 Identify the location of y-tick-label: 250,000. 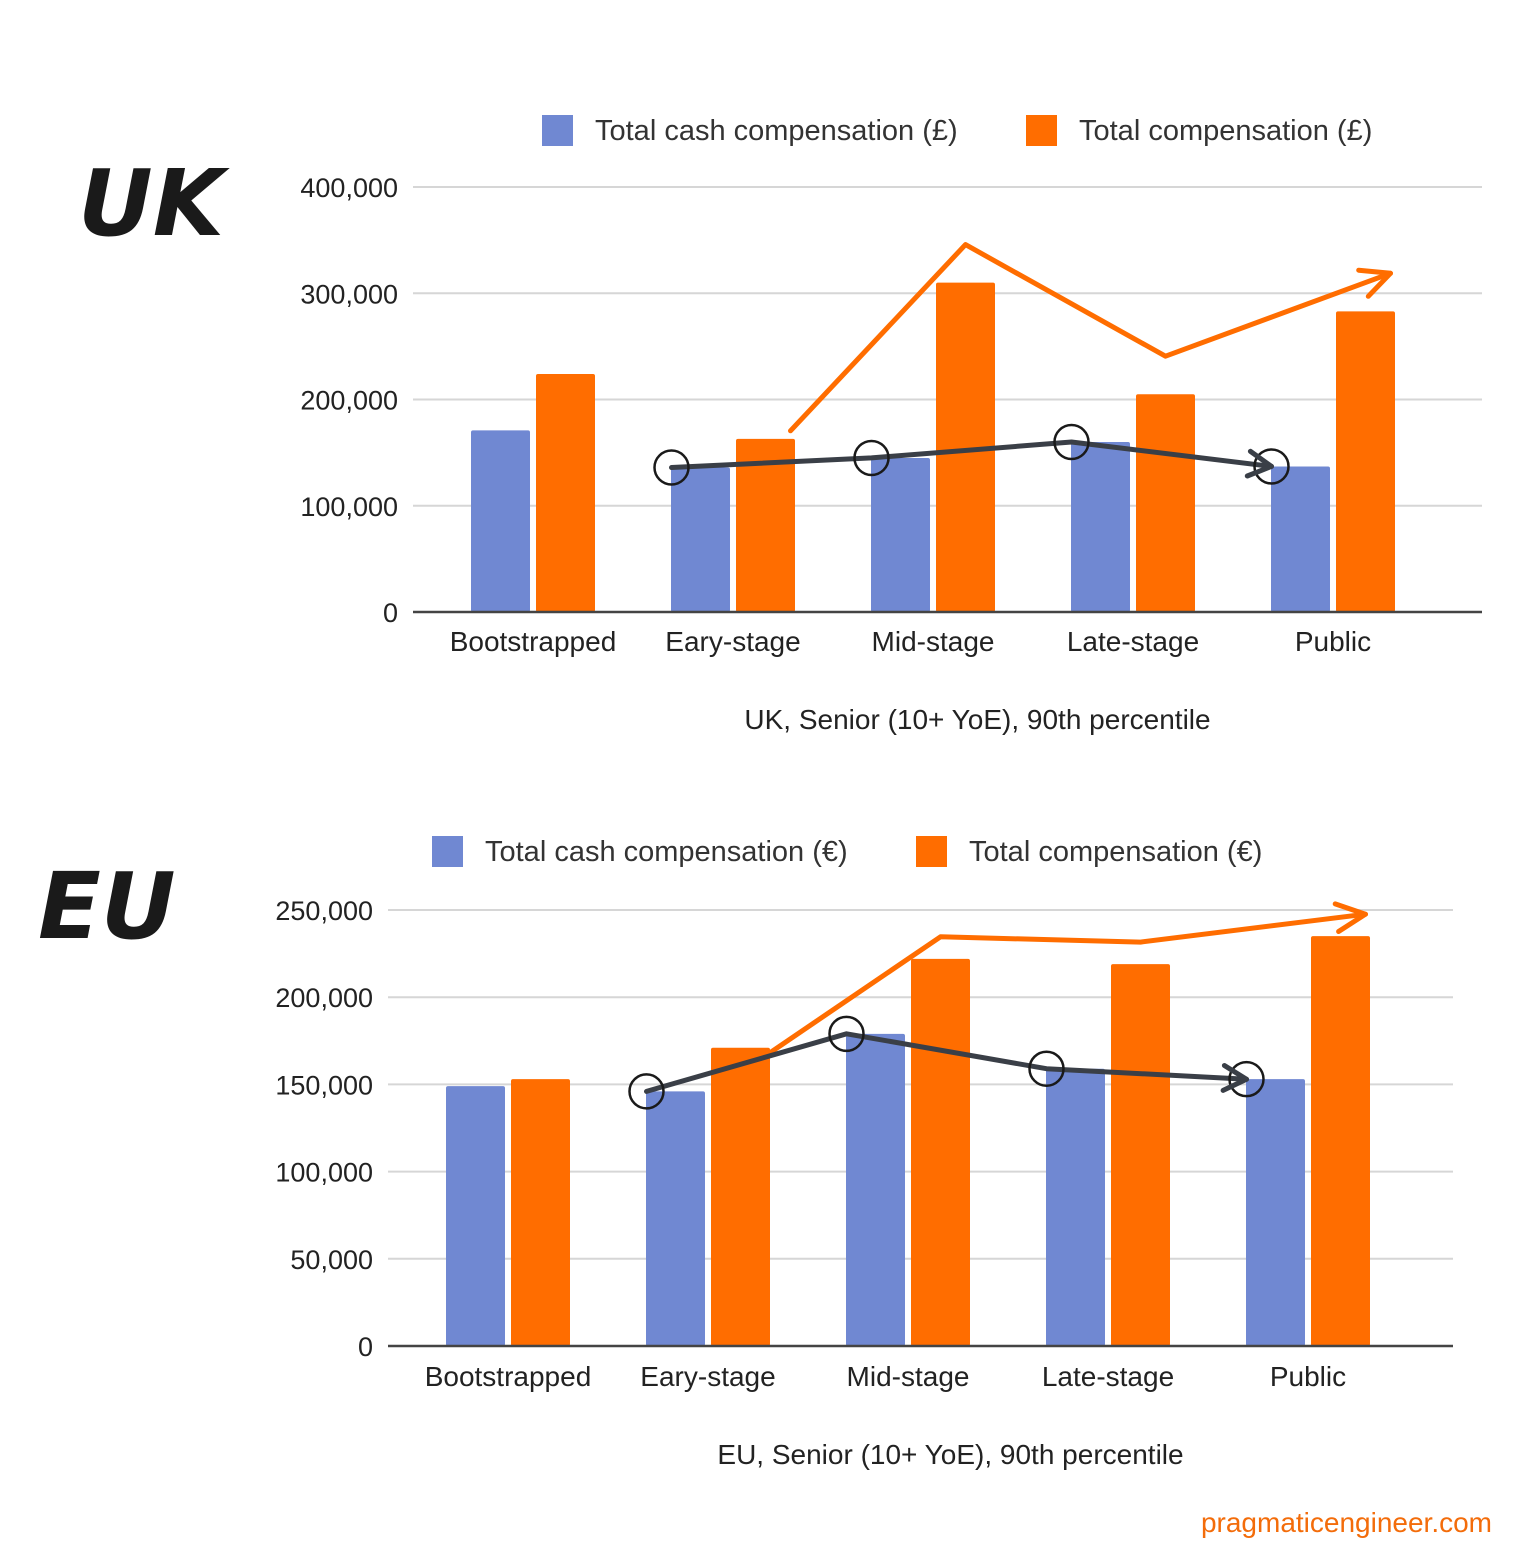
(324, 911).